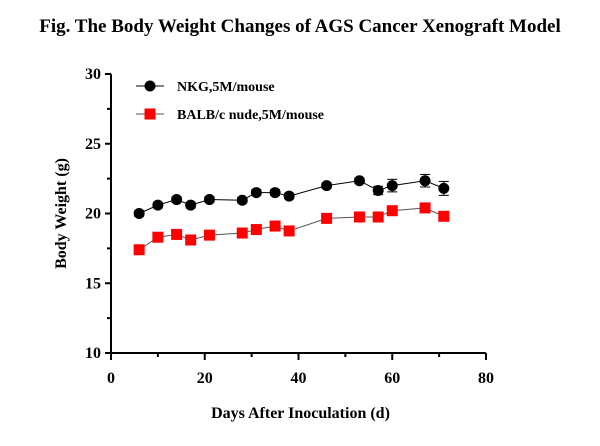  What do you see at coordinates (300, 413) in the screenshot?
I see `x-axis-label: Days After Inoculation (d)` at bounding box center [300, 413].